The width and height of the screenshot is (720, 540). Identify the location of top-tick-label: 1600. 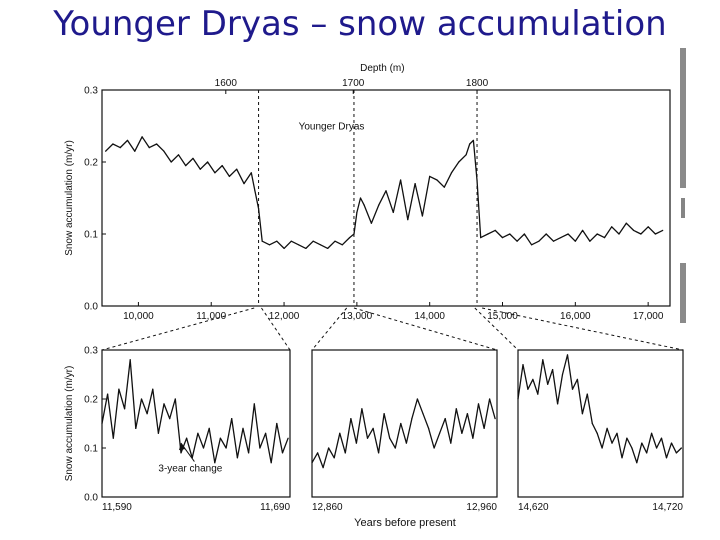
(226, 83).